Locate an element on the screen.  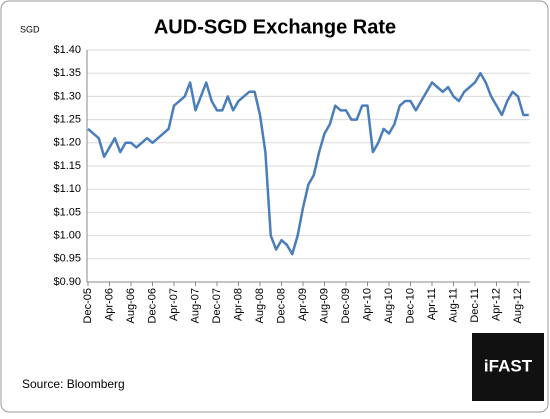
x-tick-label: Dec-05 is located at coordinates (88, 305).